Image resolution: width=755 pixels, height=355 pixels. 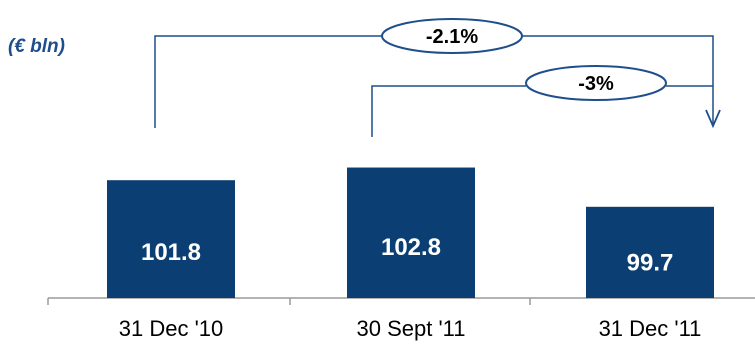 What do you see at coordinates (401, 301) in the screenshot?
I see `x-axis` at bounding box center [401, 301].